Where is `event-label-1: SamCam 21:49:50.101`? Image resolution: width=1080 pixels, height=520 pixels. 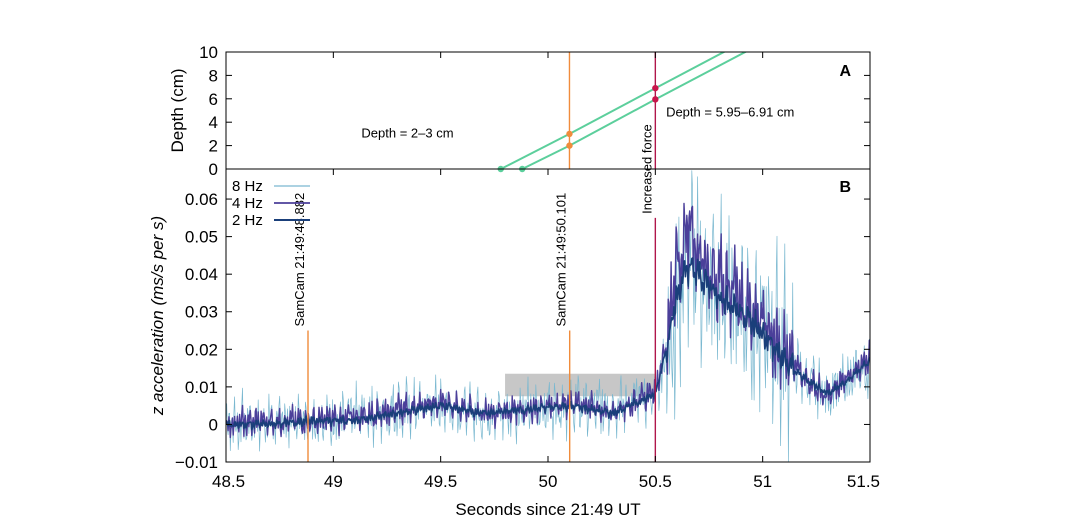 event-label-1: SamCam 21:49:50.101 is located at coordinates (561, 260).